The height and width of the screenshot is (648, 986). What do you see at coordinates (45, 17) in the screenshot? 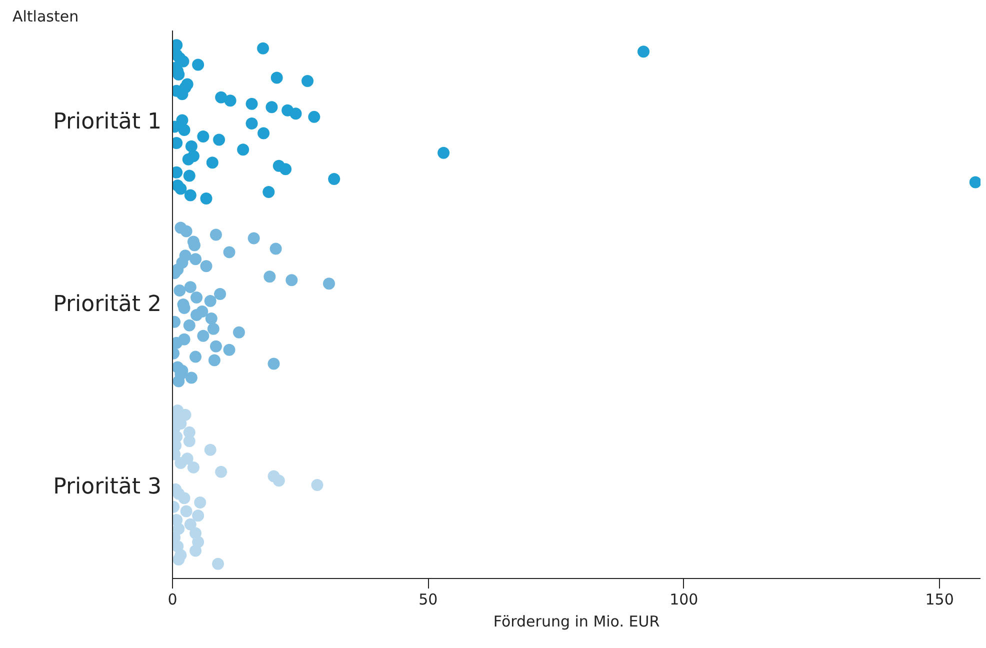
I see `text: Altlasten` at bounding box center [45, 17].